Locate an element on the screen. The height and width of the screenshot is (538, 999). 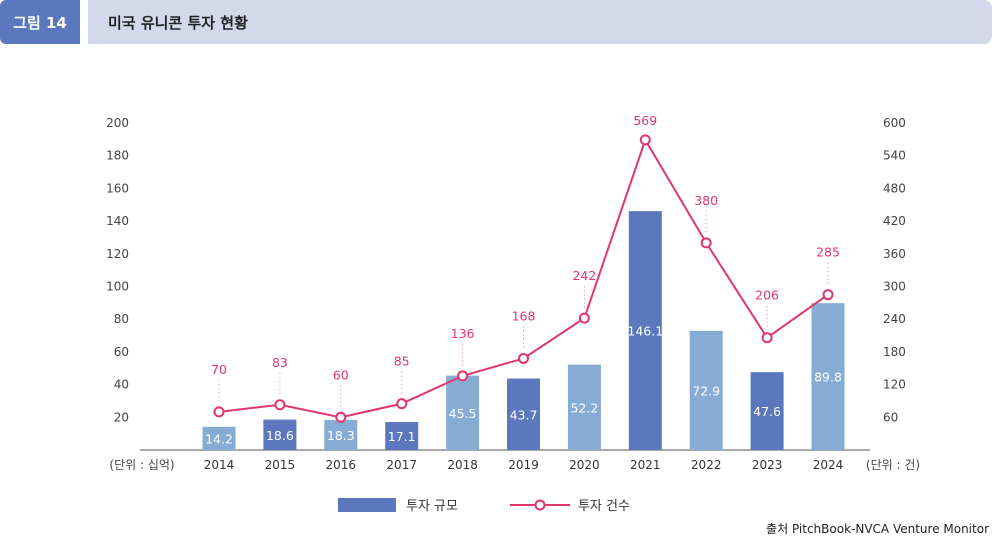
line-data-label: 83 is located at coordinates (280, 362).